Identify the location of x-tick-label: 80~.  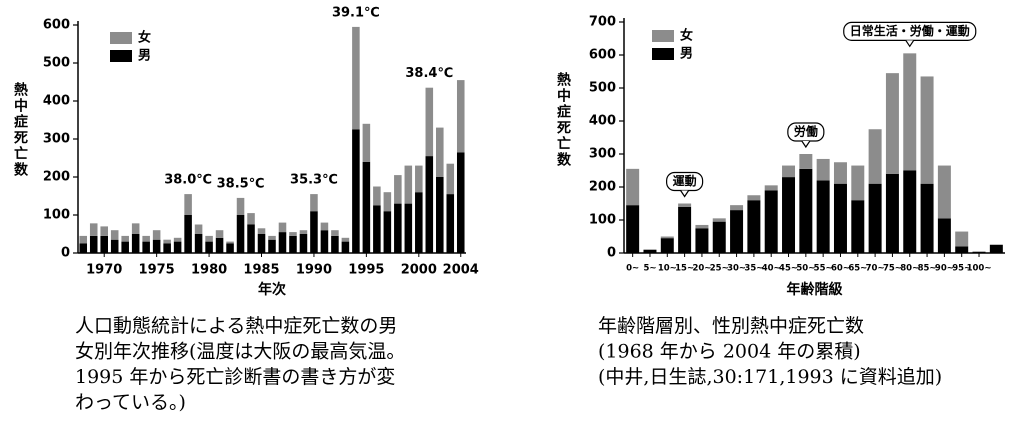
(909, 269).